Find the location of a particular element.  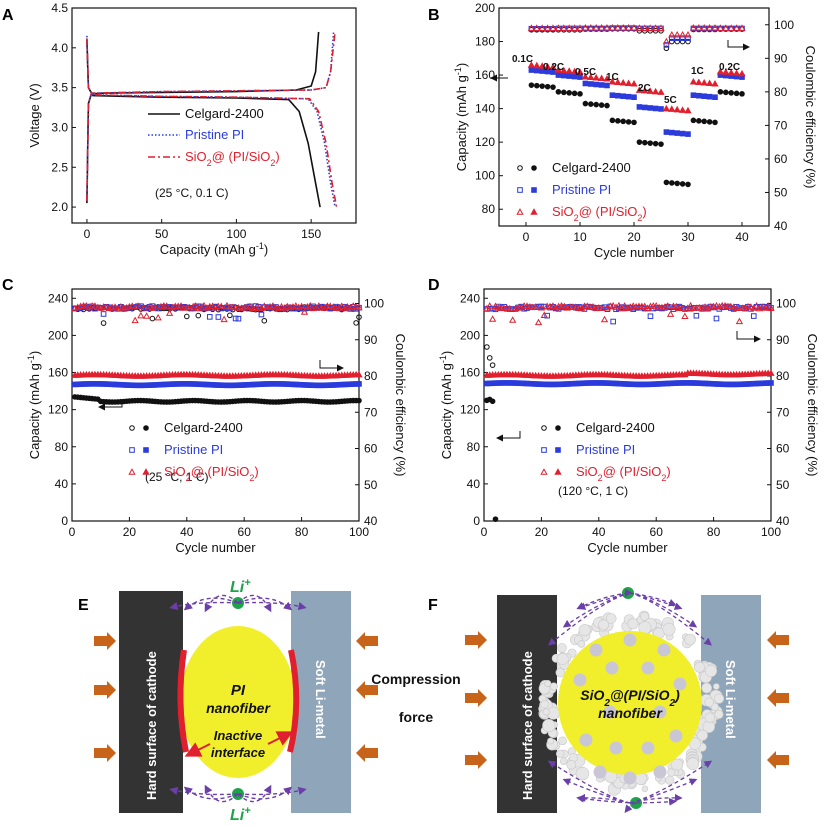

chart-a-xtick-label: 50 is located at coordinates (162, 234).